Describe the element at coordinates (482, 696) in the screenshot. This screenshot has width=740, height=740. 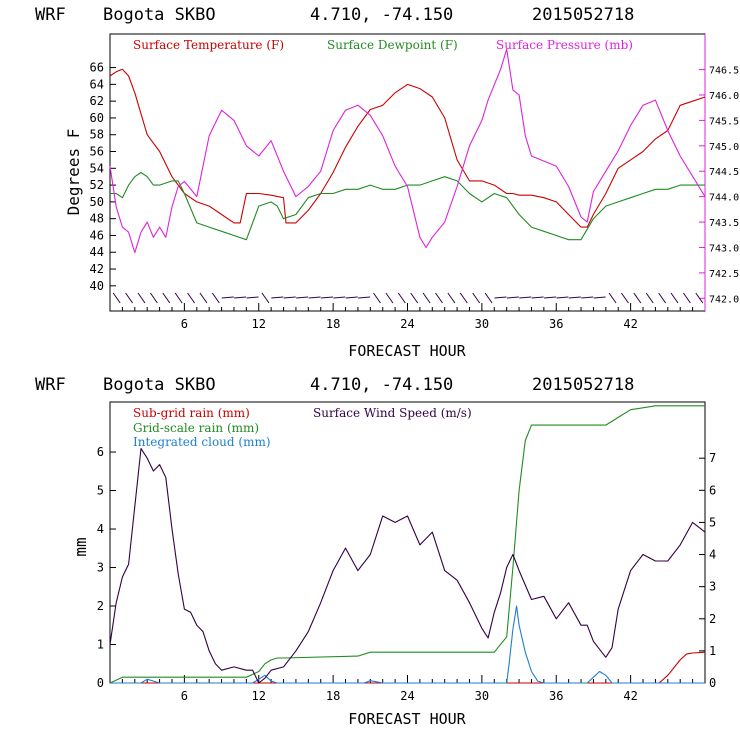
I see `bottom-x-tick-30: 30` at that location.